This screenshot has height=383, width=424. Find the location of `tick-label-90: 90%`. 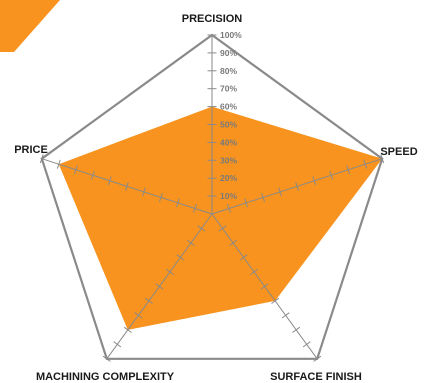

tick-label-90: 90% is located at coordinates (228, 53).